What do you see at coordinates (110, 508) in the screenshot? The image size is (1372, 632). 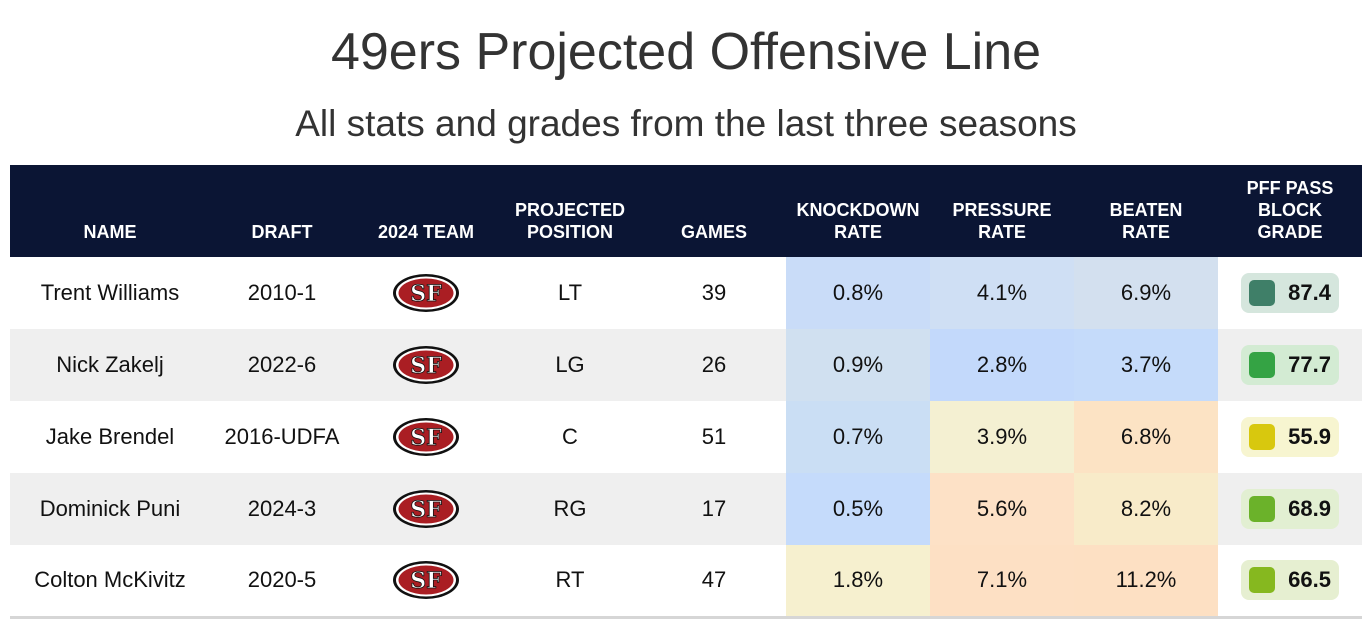 I see `player-name: Dominick Puni` at bounding box center [110, 508].